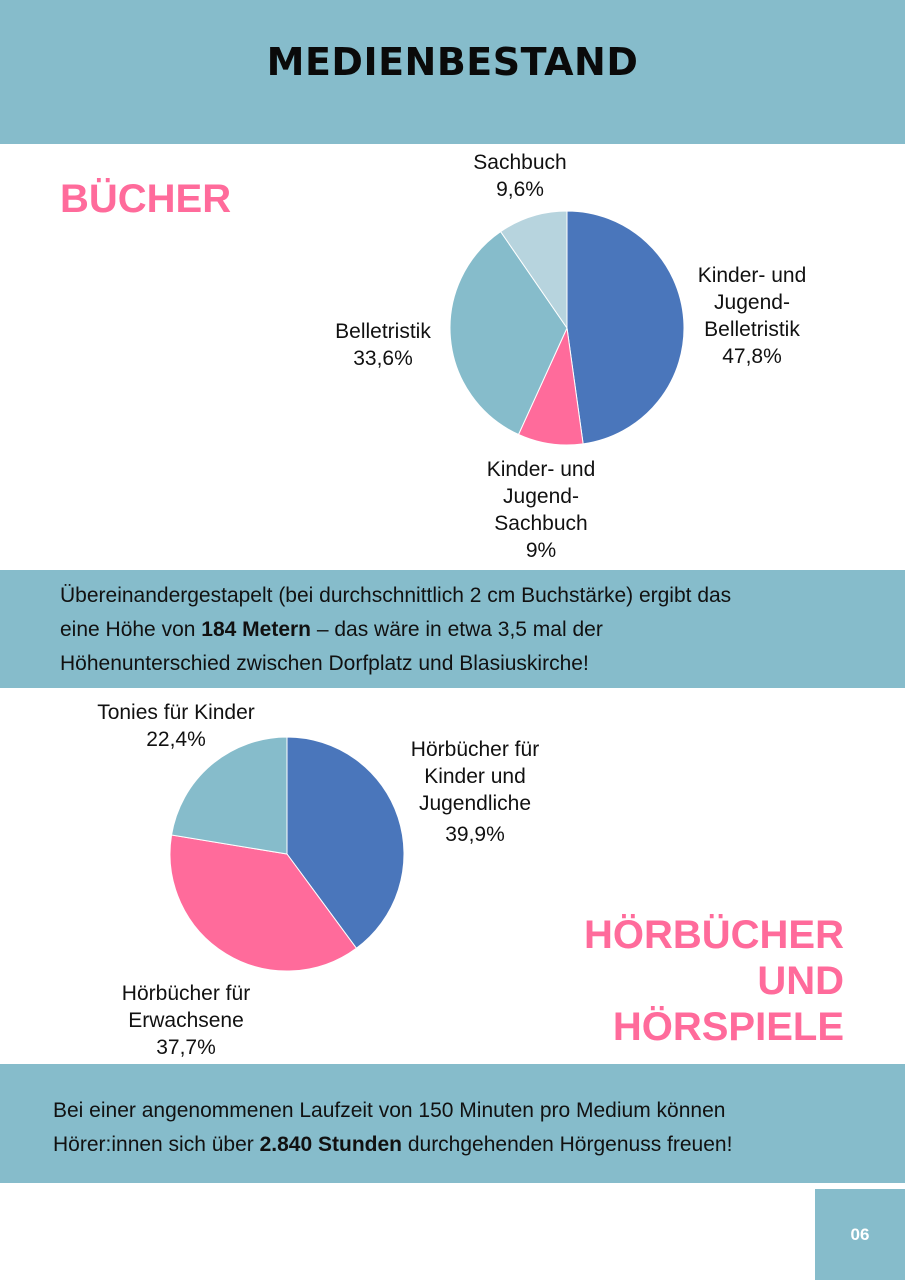 This screenshot has width=905, height=1280. What do you see at coordinates (752, 316) in the screenshot?
I see `pie-label-kinder-jugend-belletristik: Kinder- und Jugend- Belletristik 47,8%` at bounding box center [752, 316].